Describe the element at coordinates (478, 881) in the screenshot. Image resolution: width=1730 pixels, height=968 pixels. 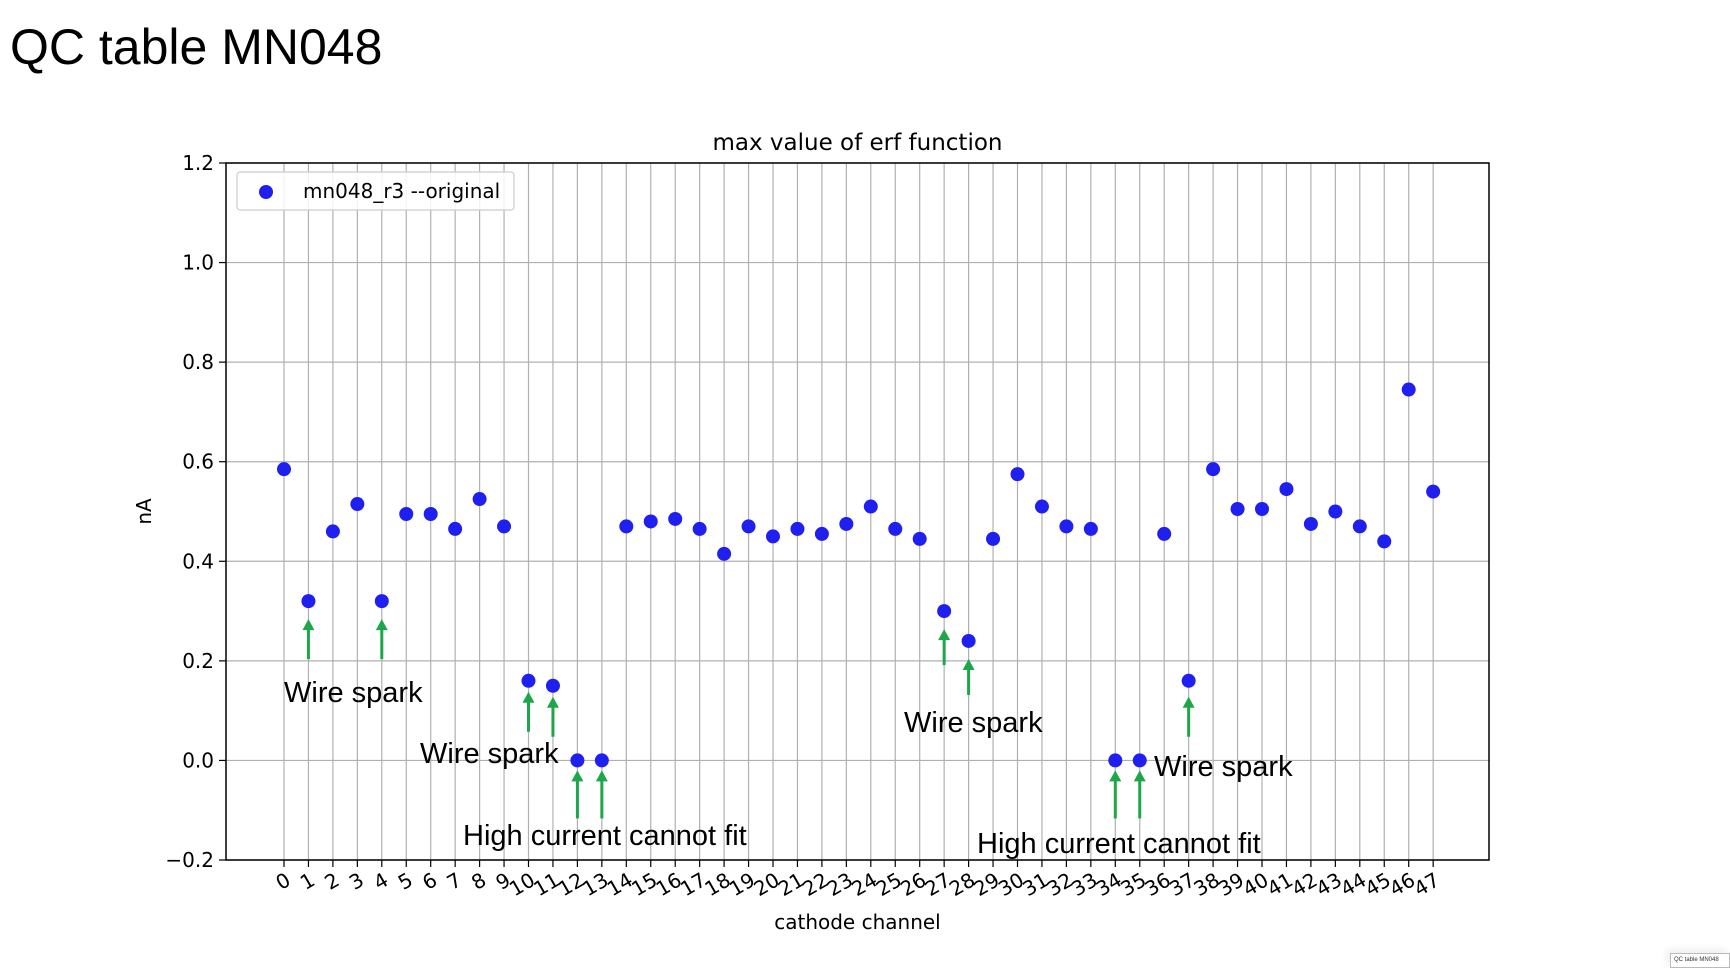
I see `x-tick-label: 8` at that location.